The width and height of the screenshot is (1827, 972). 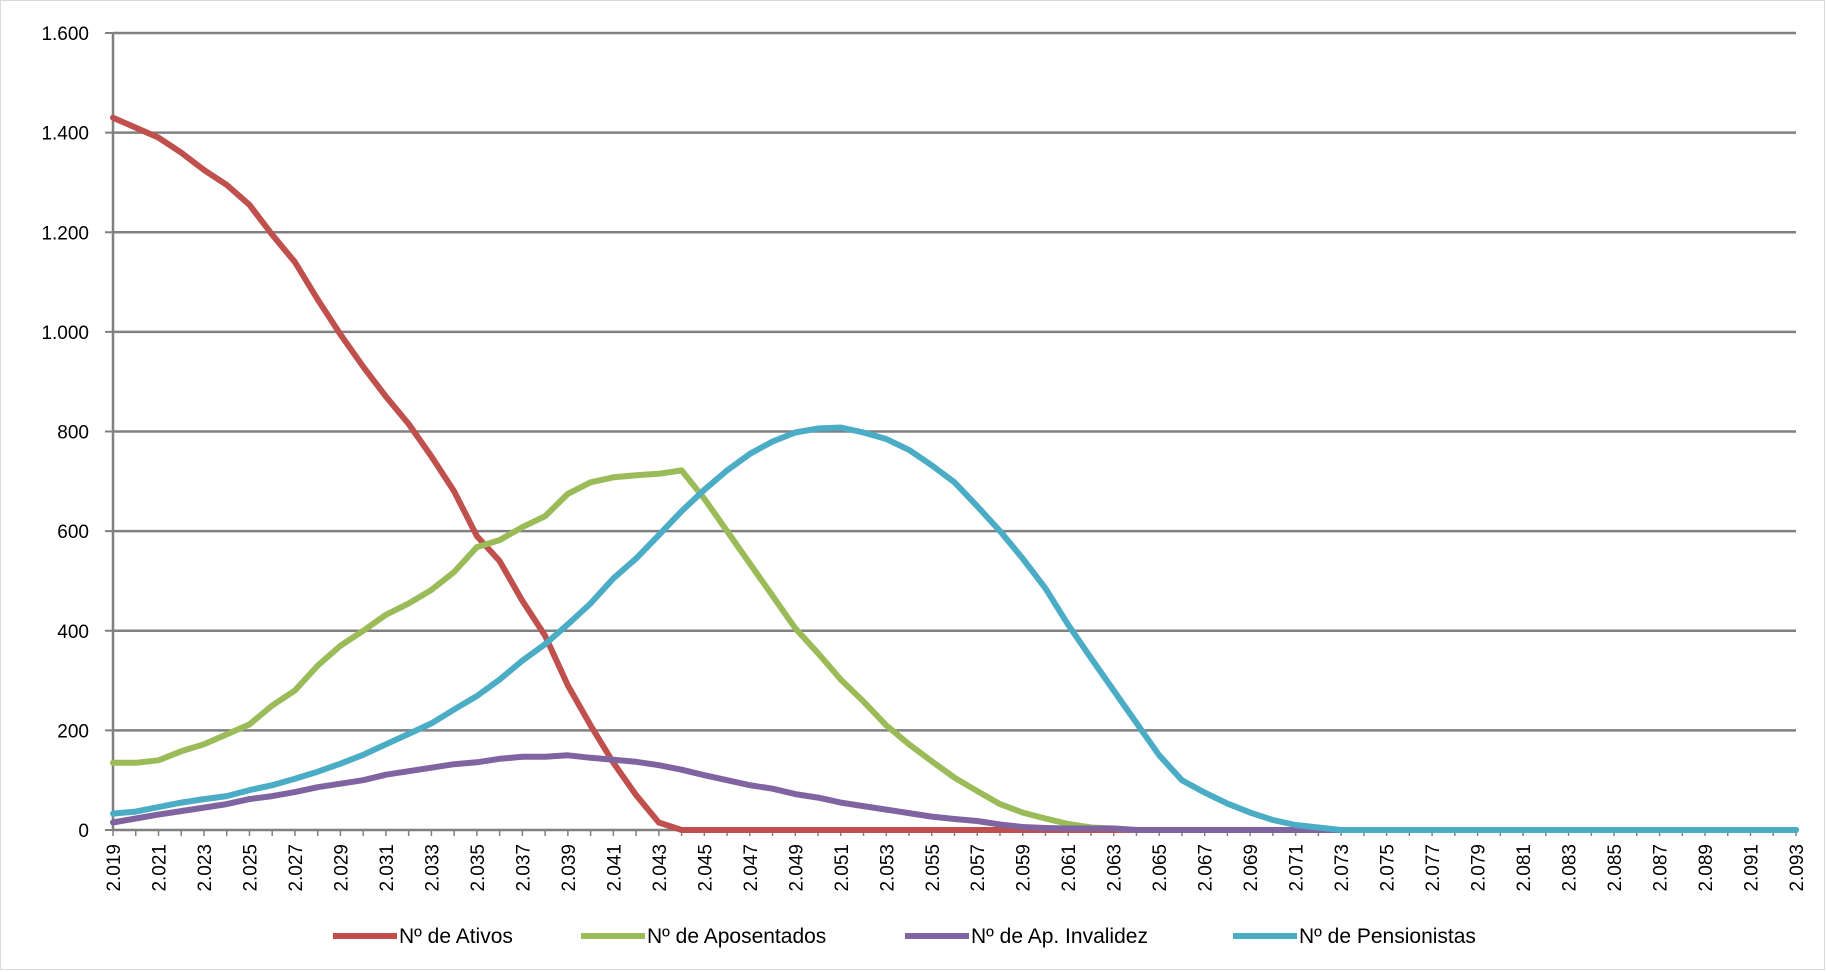 I want to click on x-tick-label: 2.075, so click(x=1388, y=868).